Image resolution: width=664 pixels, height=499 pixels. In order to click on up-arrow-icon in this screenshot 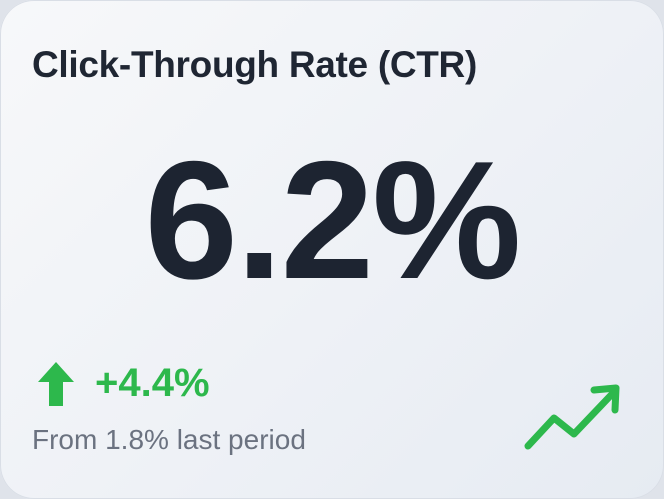, I will do `click(56, 384)`.